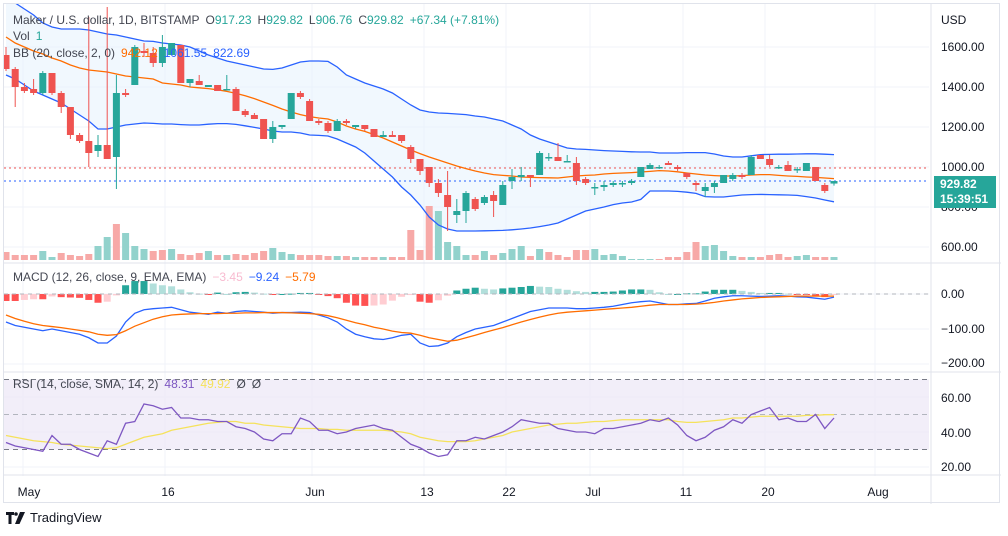 The width and height of the screenshot is (1008, 536). What do you see at coordinates (28, 36) in the screenshot?
I see `volume-legend: Vol 1` at bounding box center [28, 36].